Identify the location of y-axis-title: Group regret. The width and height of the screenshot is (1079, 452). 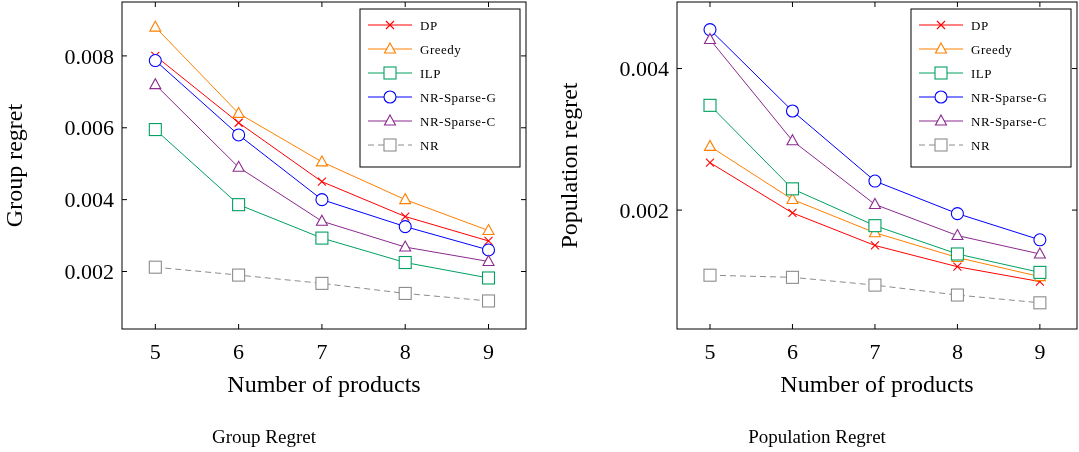
(14, 165).